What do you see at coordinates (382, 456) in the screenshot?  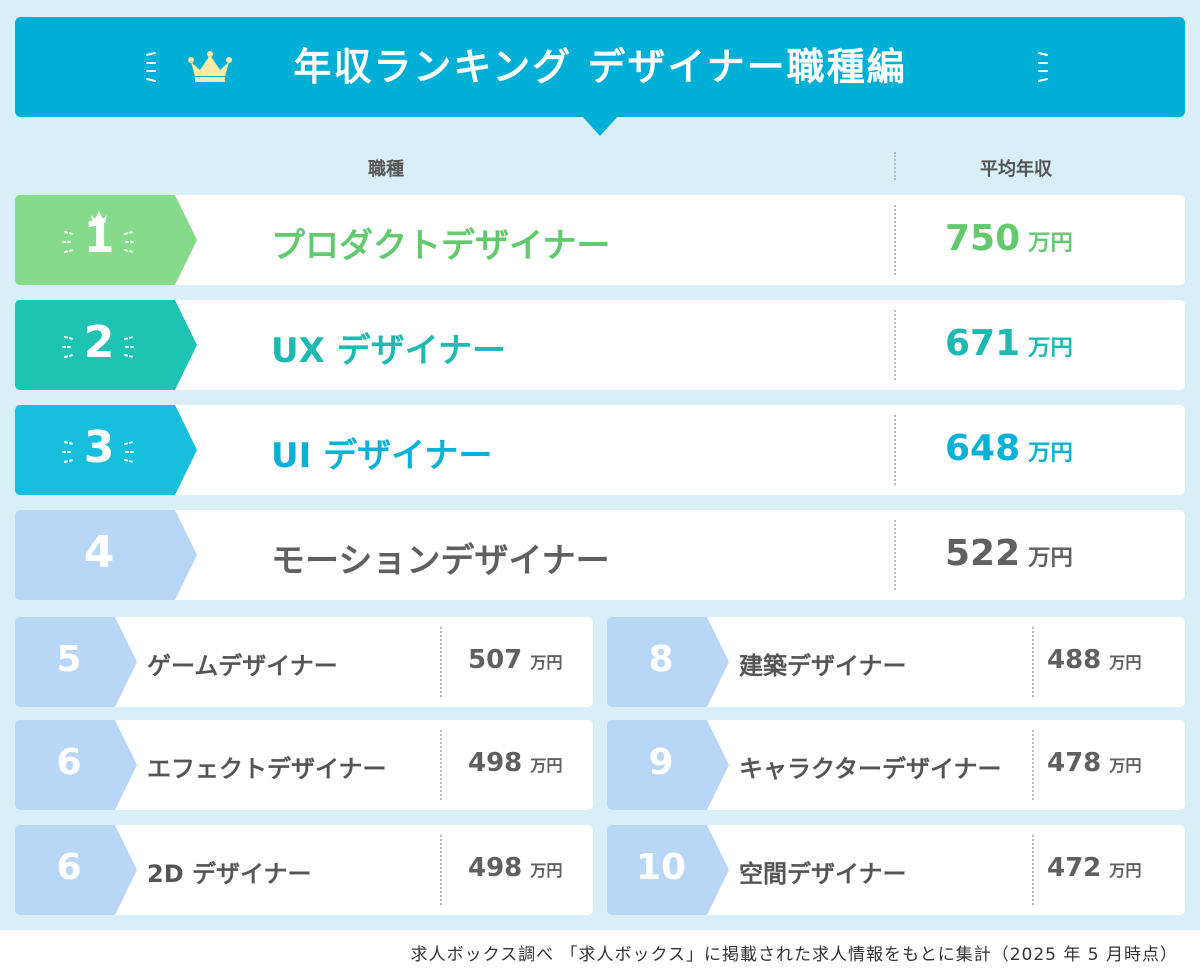 I see `job-title: UI デザイナー` at bounding box center [382, 456].